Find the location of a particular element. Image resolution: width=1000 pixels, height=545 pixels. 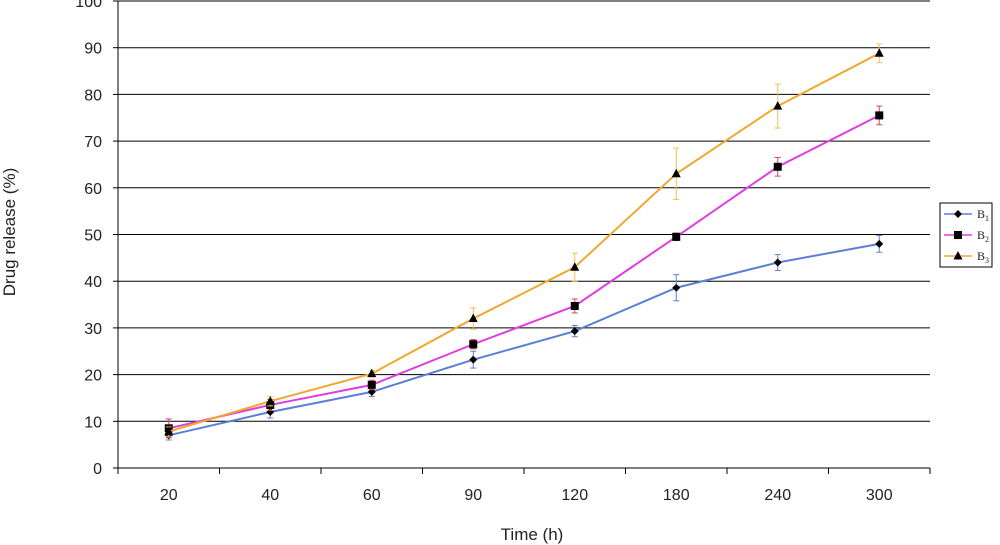

y-axis-title: Drug release (%) is located at coordinates (9, 232).